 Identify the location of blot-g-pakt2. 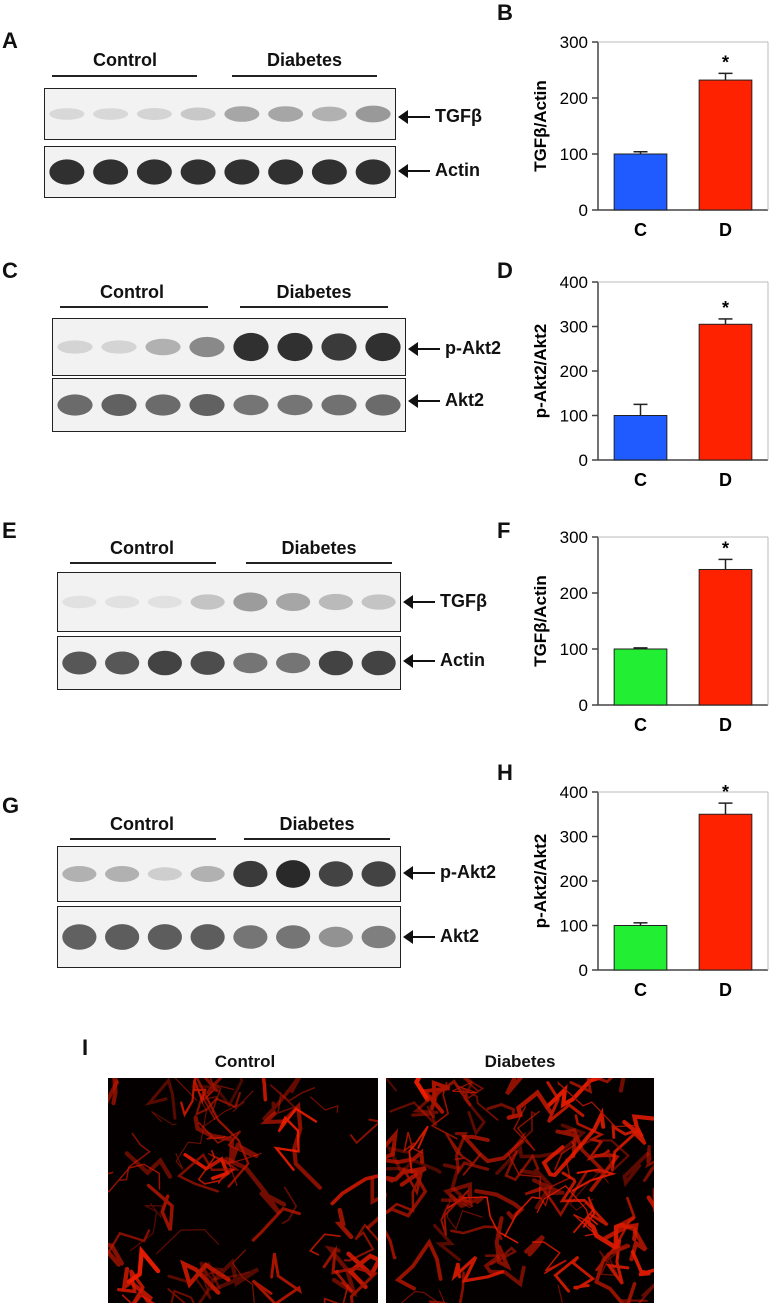
(229, 874).